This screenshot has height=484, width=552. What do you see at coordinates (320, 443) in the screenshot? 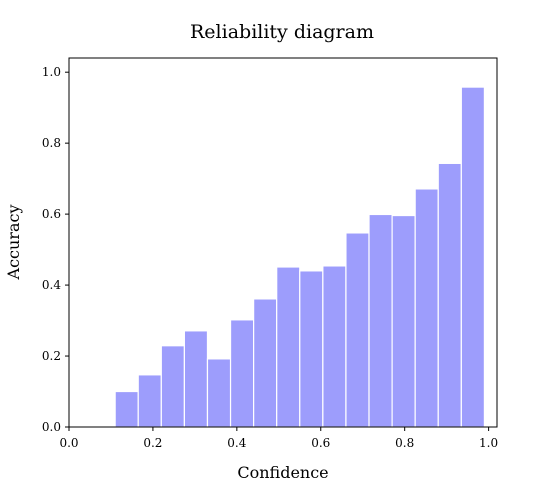
I see `x-tick-label-3: 0.6` at bounding box center [320, 443].